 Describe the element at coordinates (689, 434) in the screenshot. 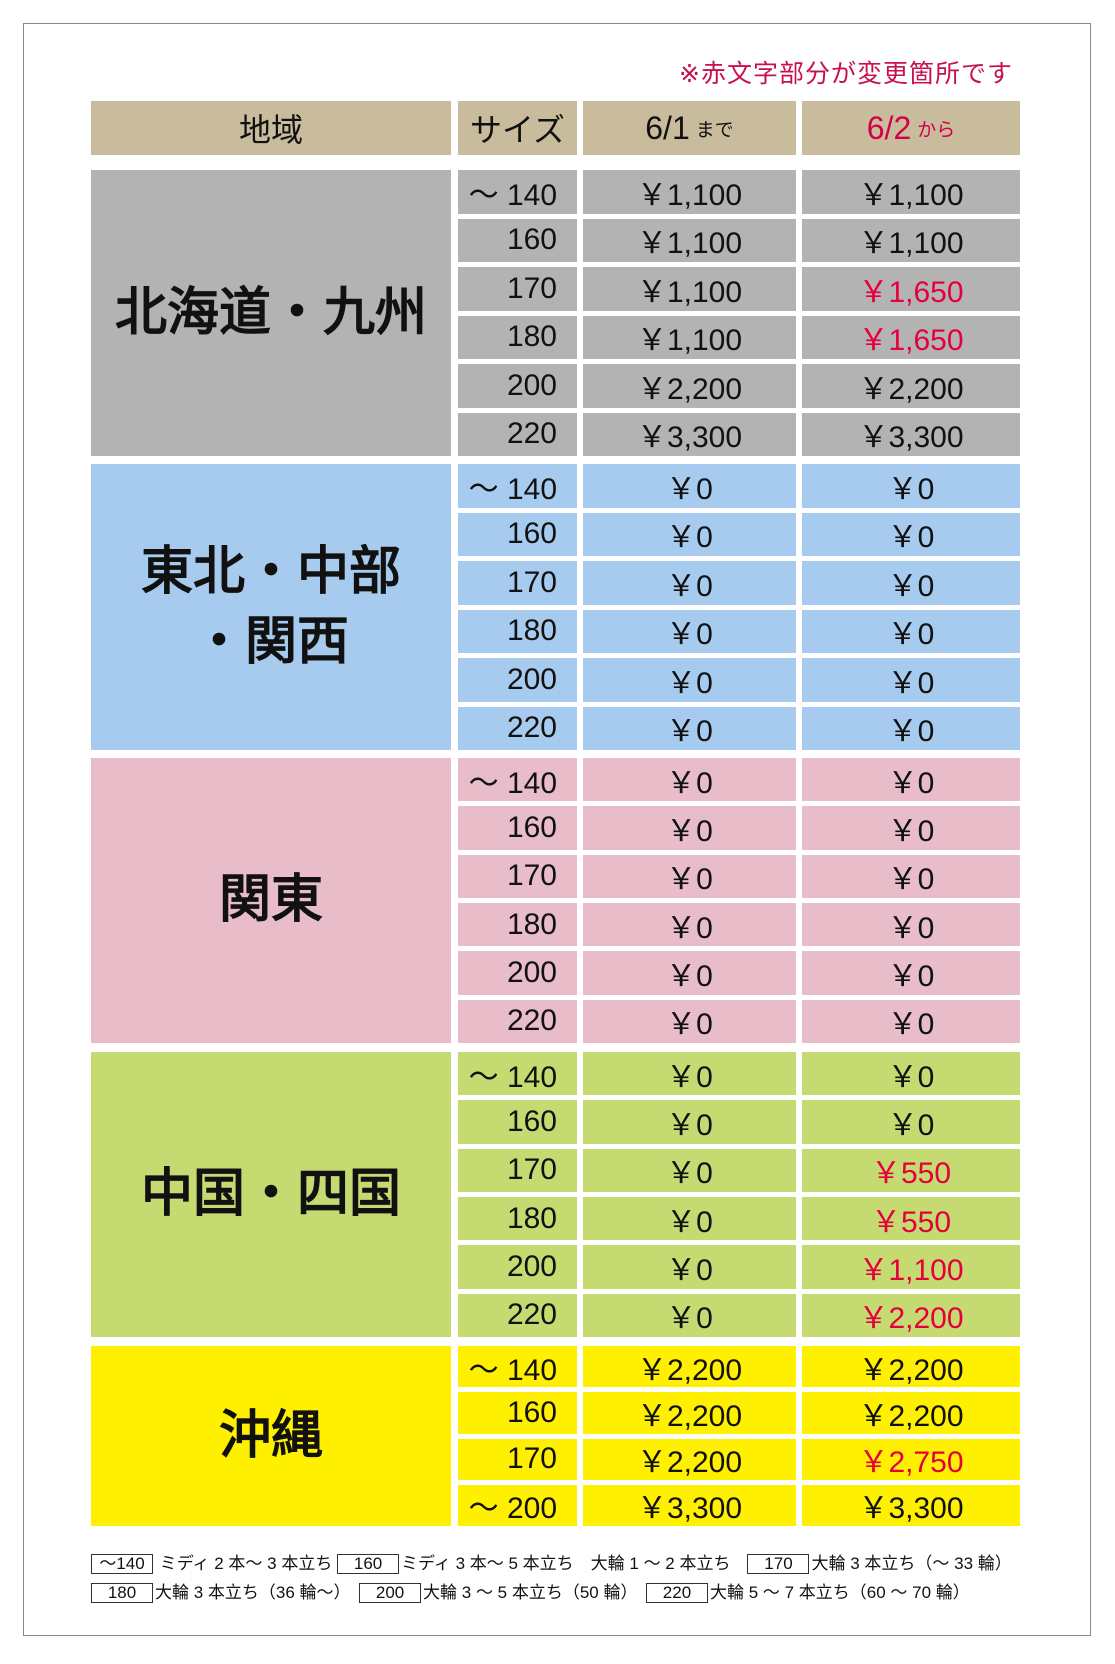

I see `price-before-cell: ￥3,300` at that location.